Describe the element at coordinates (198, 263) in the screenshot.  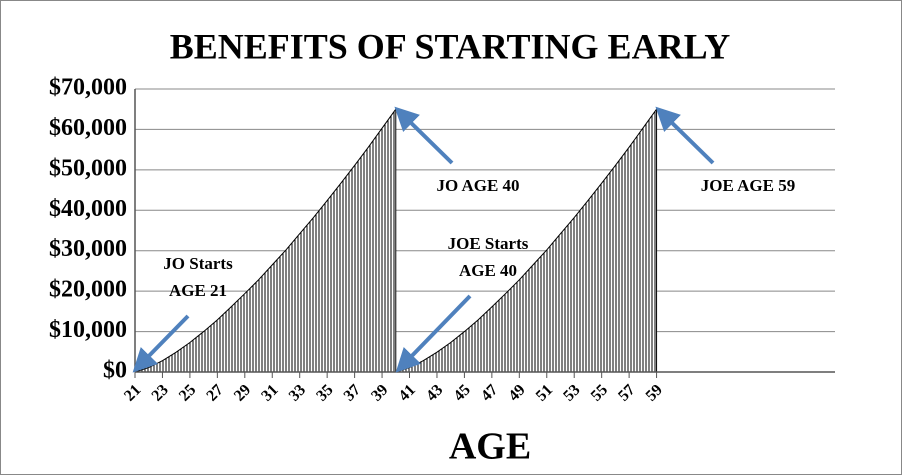
I see `annotation: JO Starts` at that location.